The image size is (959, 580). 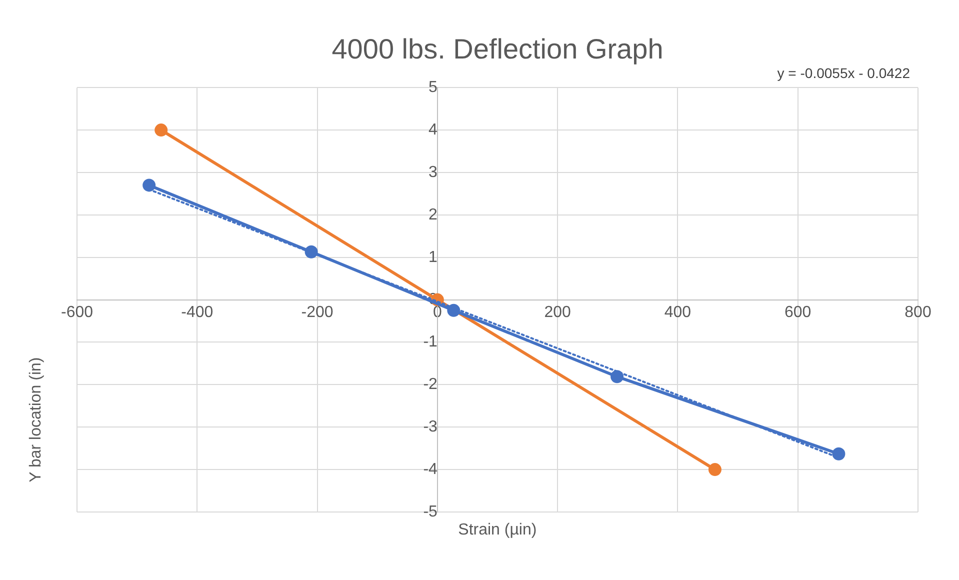 What do you see at coordinates (433, 215) in the screenshot?
I see `y-tick-label: 2` at bounding box center [433, 215].